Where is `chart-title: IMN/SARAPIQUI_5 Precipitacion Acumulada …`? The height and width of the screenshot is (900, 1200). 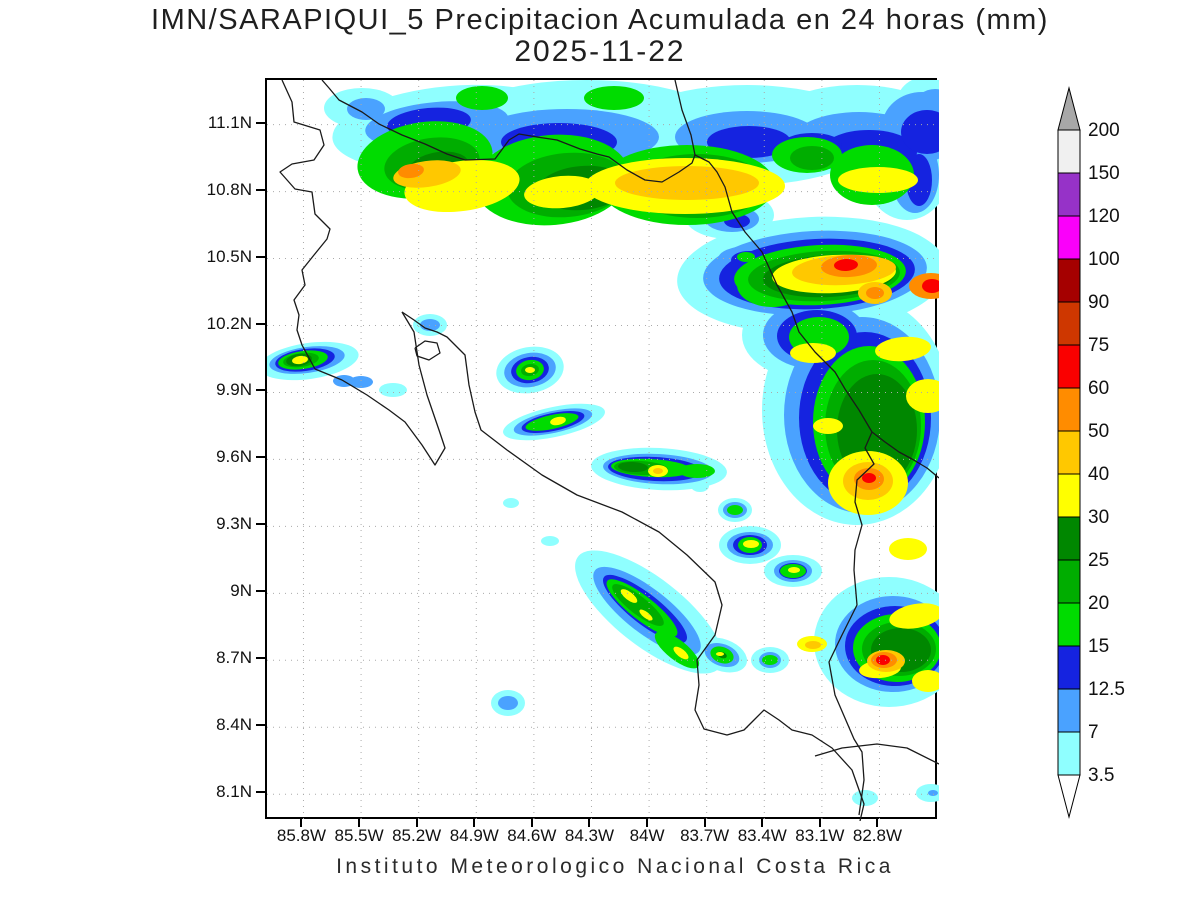
chart-title: IMN/SARAPIQUI_5 Precipitacion Acumulada … is located at coordinates (600, 20).